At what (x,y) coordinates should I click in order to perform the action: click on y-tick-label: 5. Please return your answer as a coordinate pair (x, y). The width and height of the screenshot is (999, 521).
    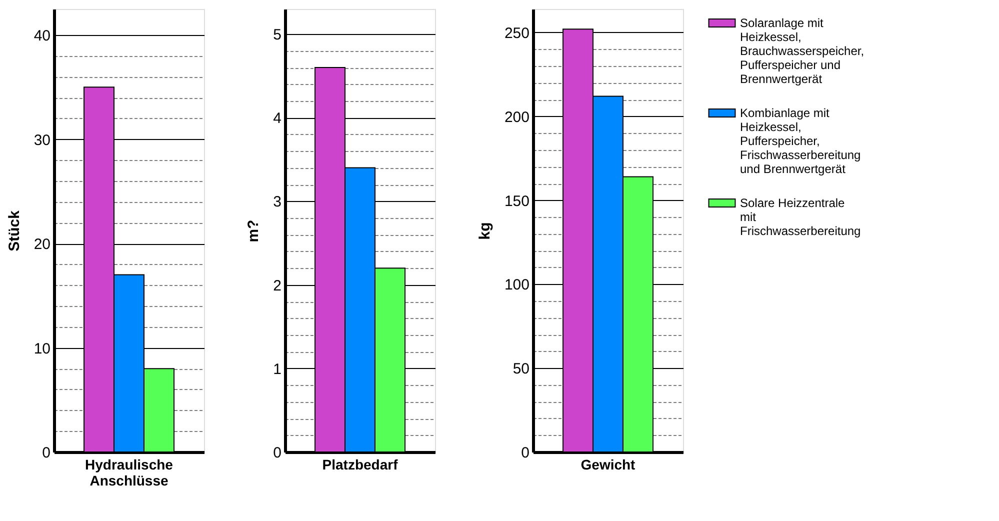
    Looking at the image, I should click on (277, 35).